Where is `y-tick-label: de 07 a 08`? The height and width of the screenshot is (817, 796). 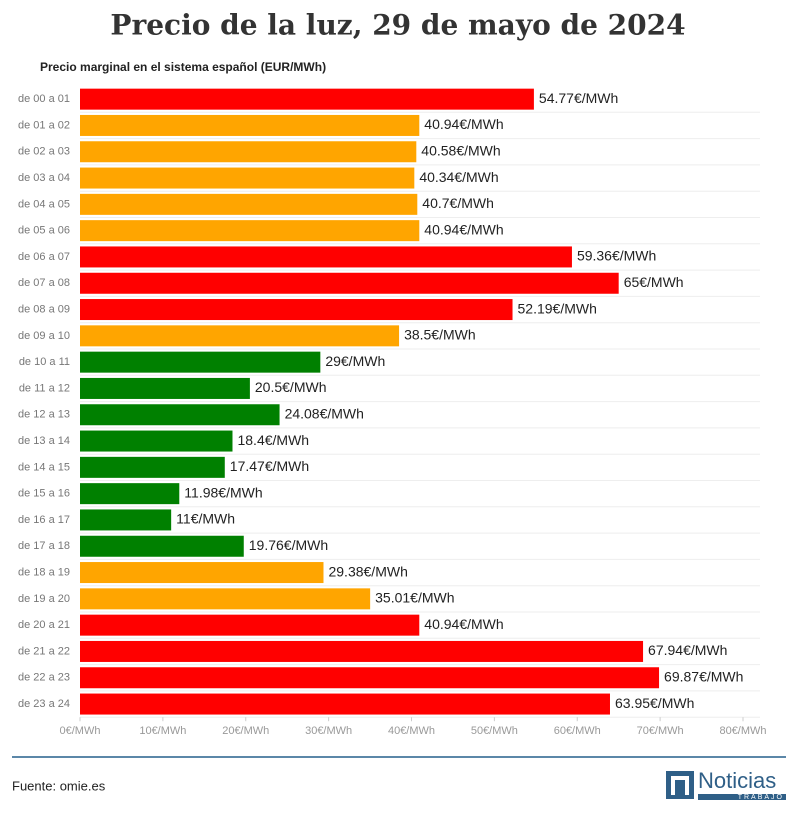
y-tick-label: de 07 a 08 is located at coordinates (44, 283).